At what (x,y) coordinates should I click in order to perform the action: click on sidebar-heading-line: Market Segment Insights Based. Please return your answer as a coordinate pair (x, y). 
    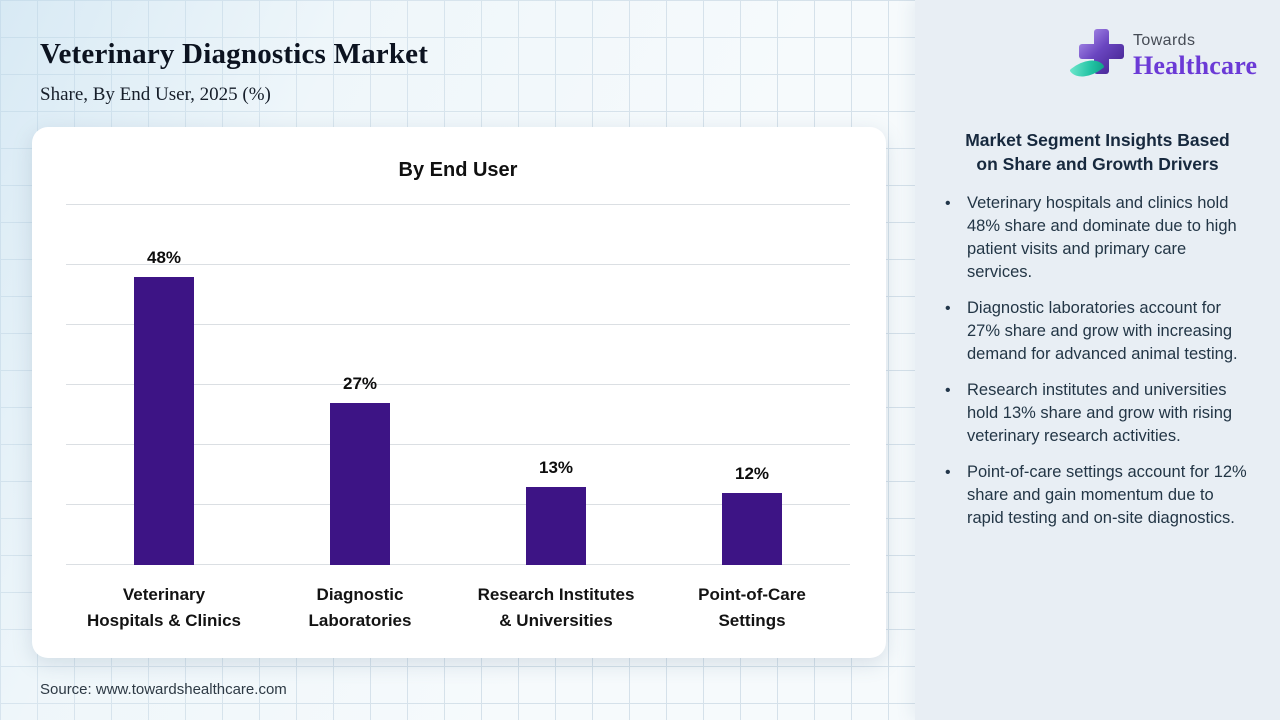
    Looking at the image, I should click on (1097, 140).